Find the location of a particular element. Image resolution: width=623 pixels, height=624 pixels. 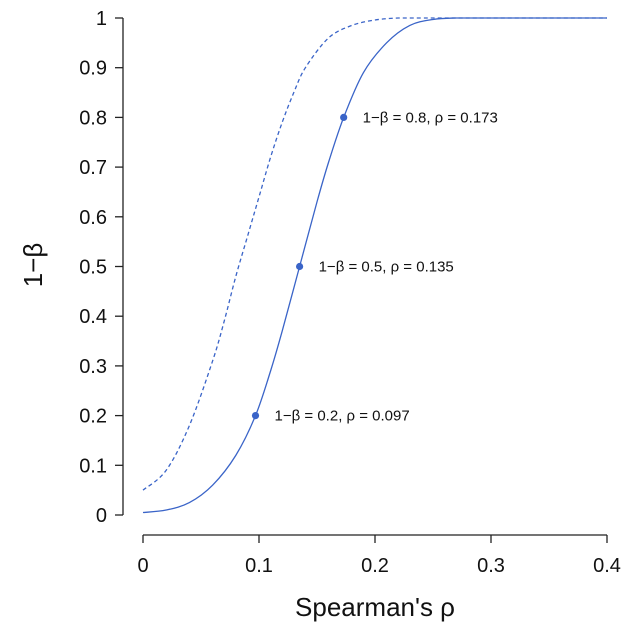

y-tick-label: 0.1 is located at coordinates (93, 466).